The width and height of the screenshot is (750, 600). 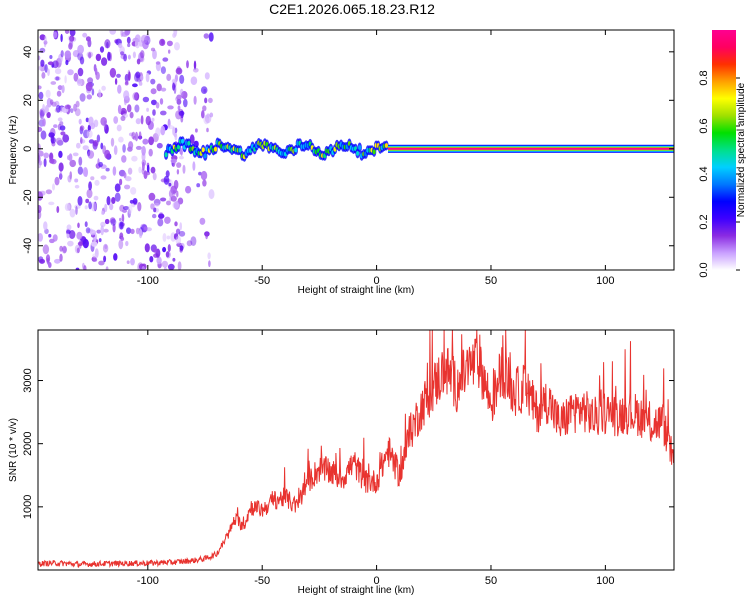 I want to click on colorbar-label: Normalized spectral amplitude, so click(x=741, y=149).